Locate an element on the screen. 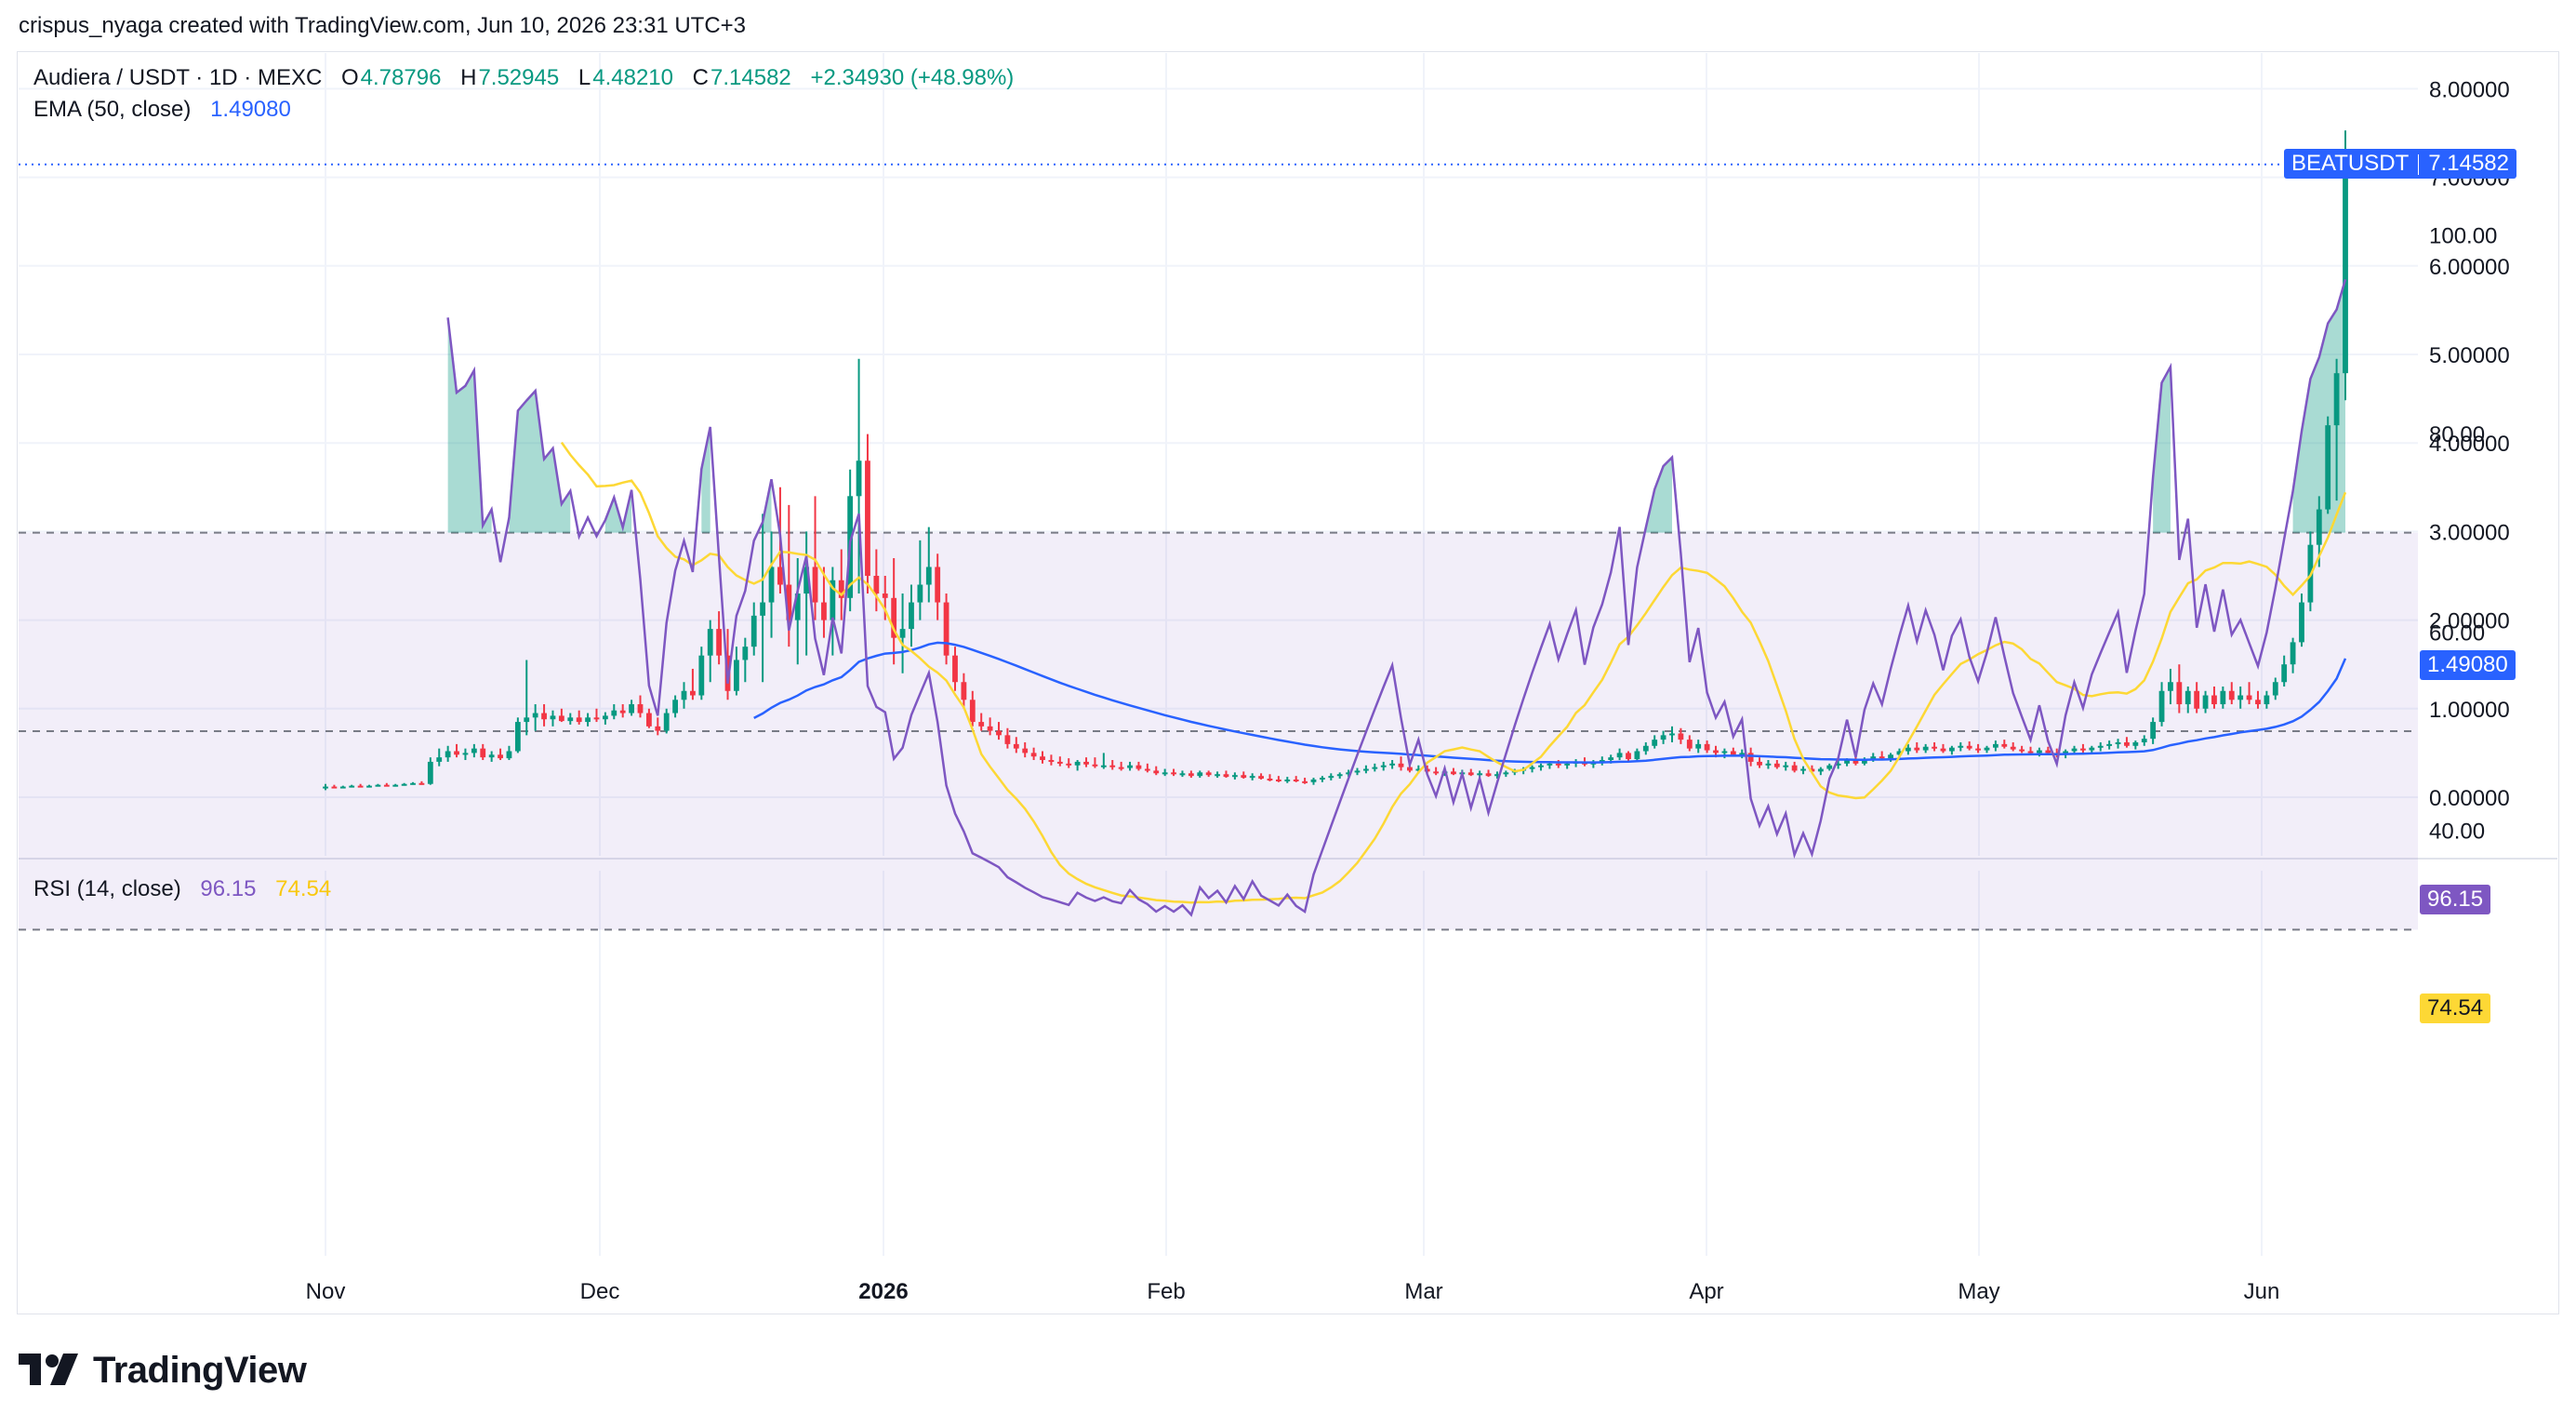 The width and height of the screenshot is (2576, 1427). price-tag-value: 7.14582 is located at coordinates (2468, 163).